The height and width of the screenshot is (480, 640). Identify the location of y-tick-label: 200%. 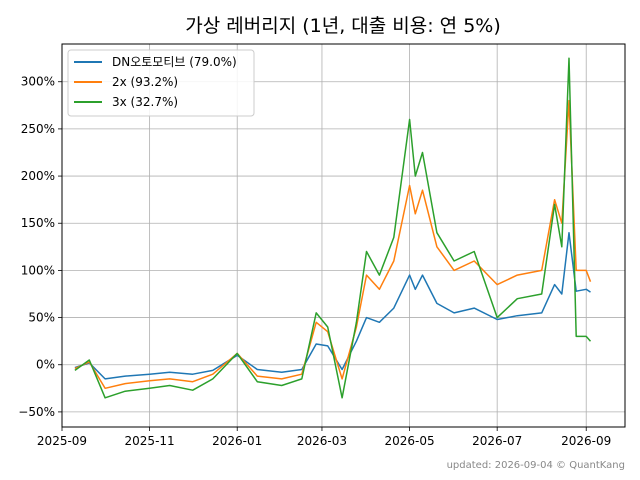
(38, 176).